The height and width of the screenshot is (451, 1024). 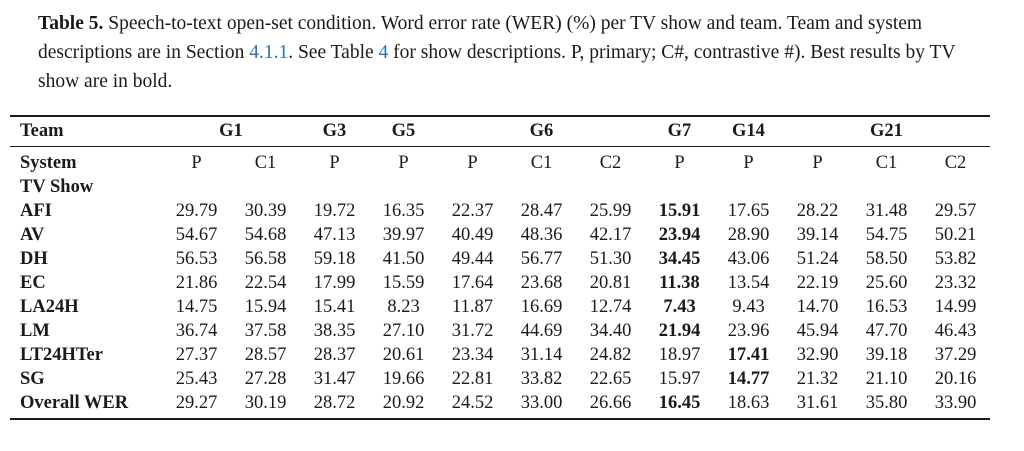 What do you see at coordinates (610, 331) in the screenshot?
I see `wer-cell: 34.40` at bounding box center [610, 331].